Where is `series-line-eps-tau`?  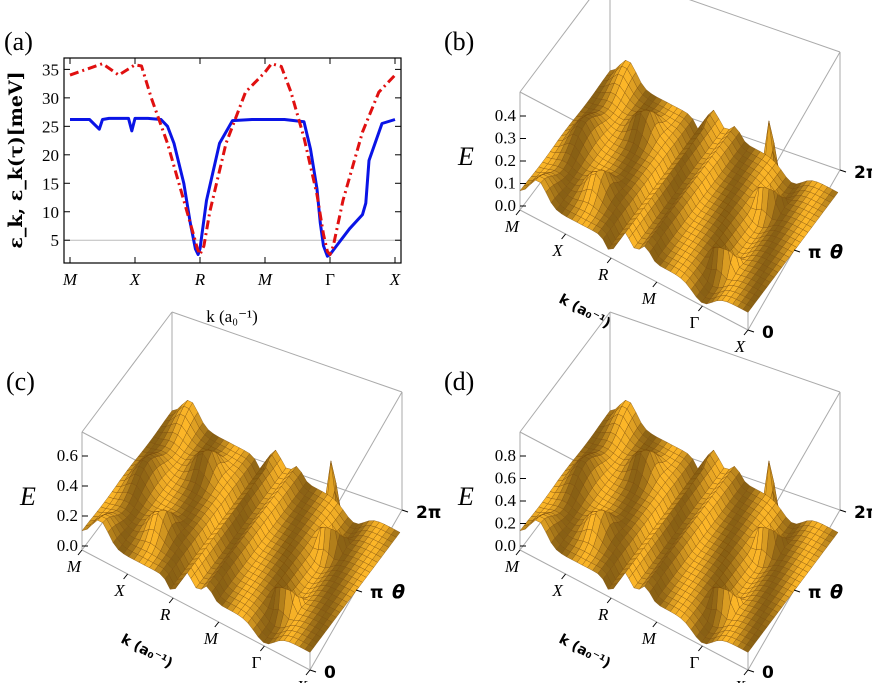
series-line-eps-tau is located at coordinates (233, 159).